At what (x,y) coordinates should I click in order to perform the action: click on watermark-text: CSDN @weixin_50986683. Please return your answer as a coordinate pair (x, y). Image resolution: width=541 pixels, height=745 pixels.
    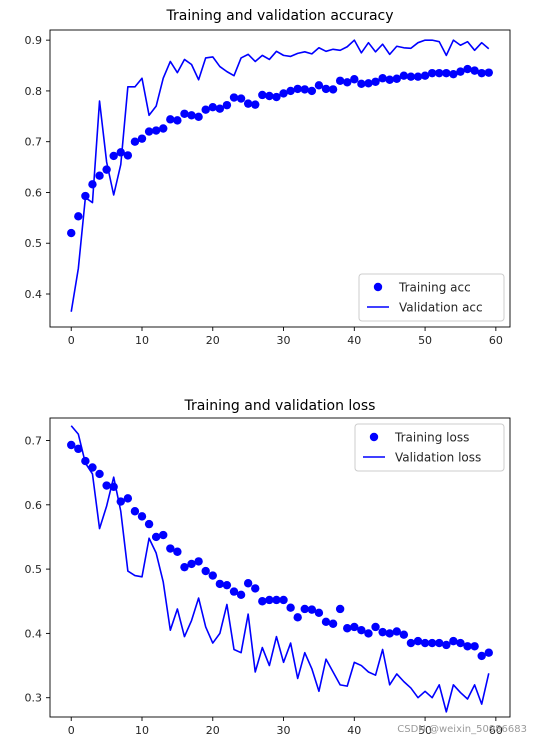
    Looking at the image, I should click on (462, 729).